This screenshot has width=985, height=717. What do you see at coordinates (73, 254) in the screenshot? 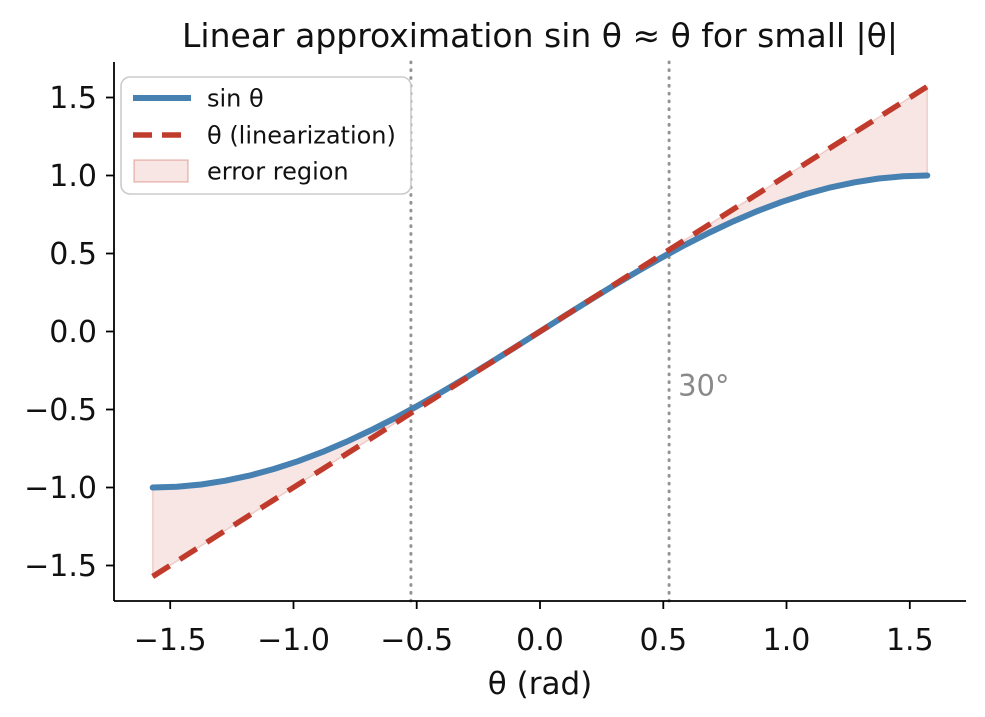
I see `y-tick-label: 0.5` at bounding box center [73, 254].